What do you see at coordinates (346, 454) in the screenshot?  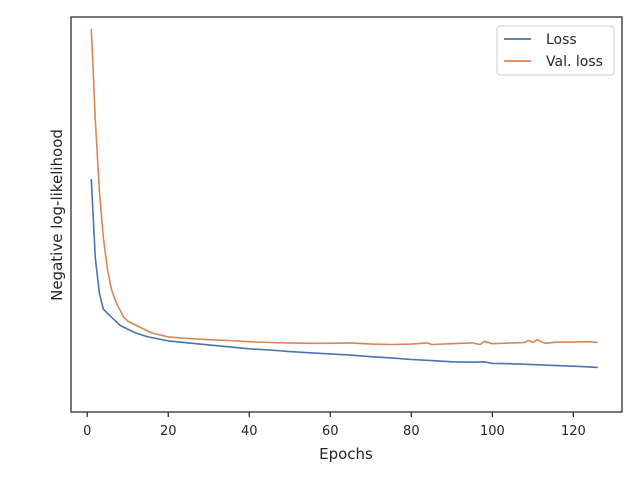 I see `x-axis-label: Epochs` at bounding box center [346, 454].